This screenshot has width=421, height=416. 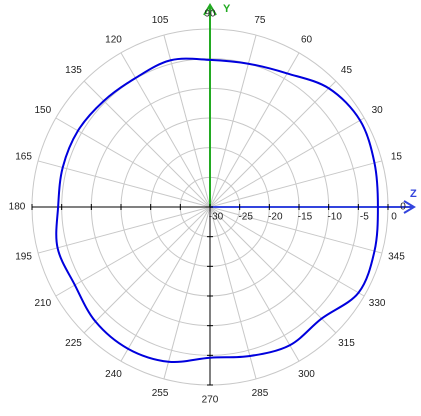 I want to click on angle-tick-label: 75, so click(x=260, y=20).